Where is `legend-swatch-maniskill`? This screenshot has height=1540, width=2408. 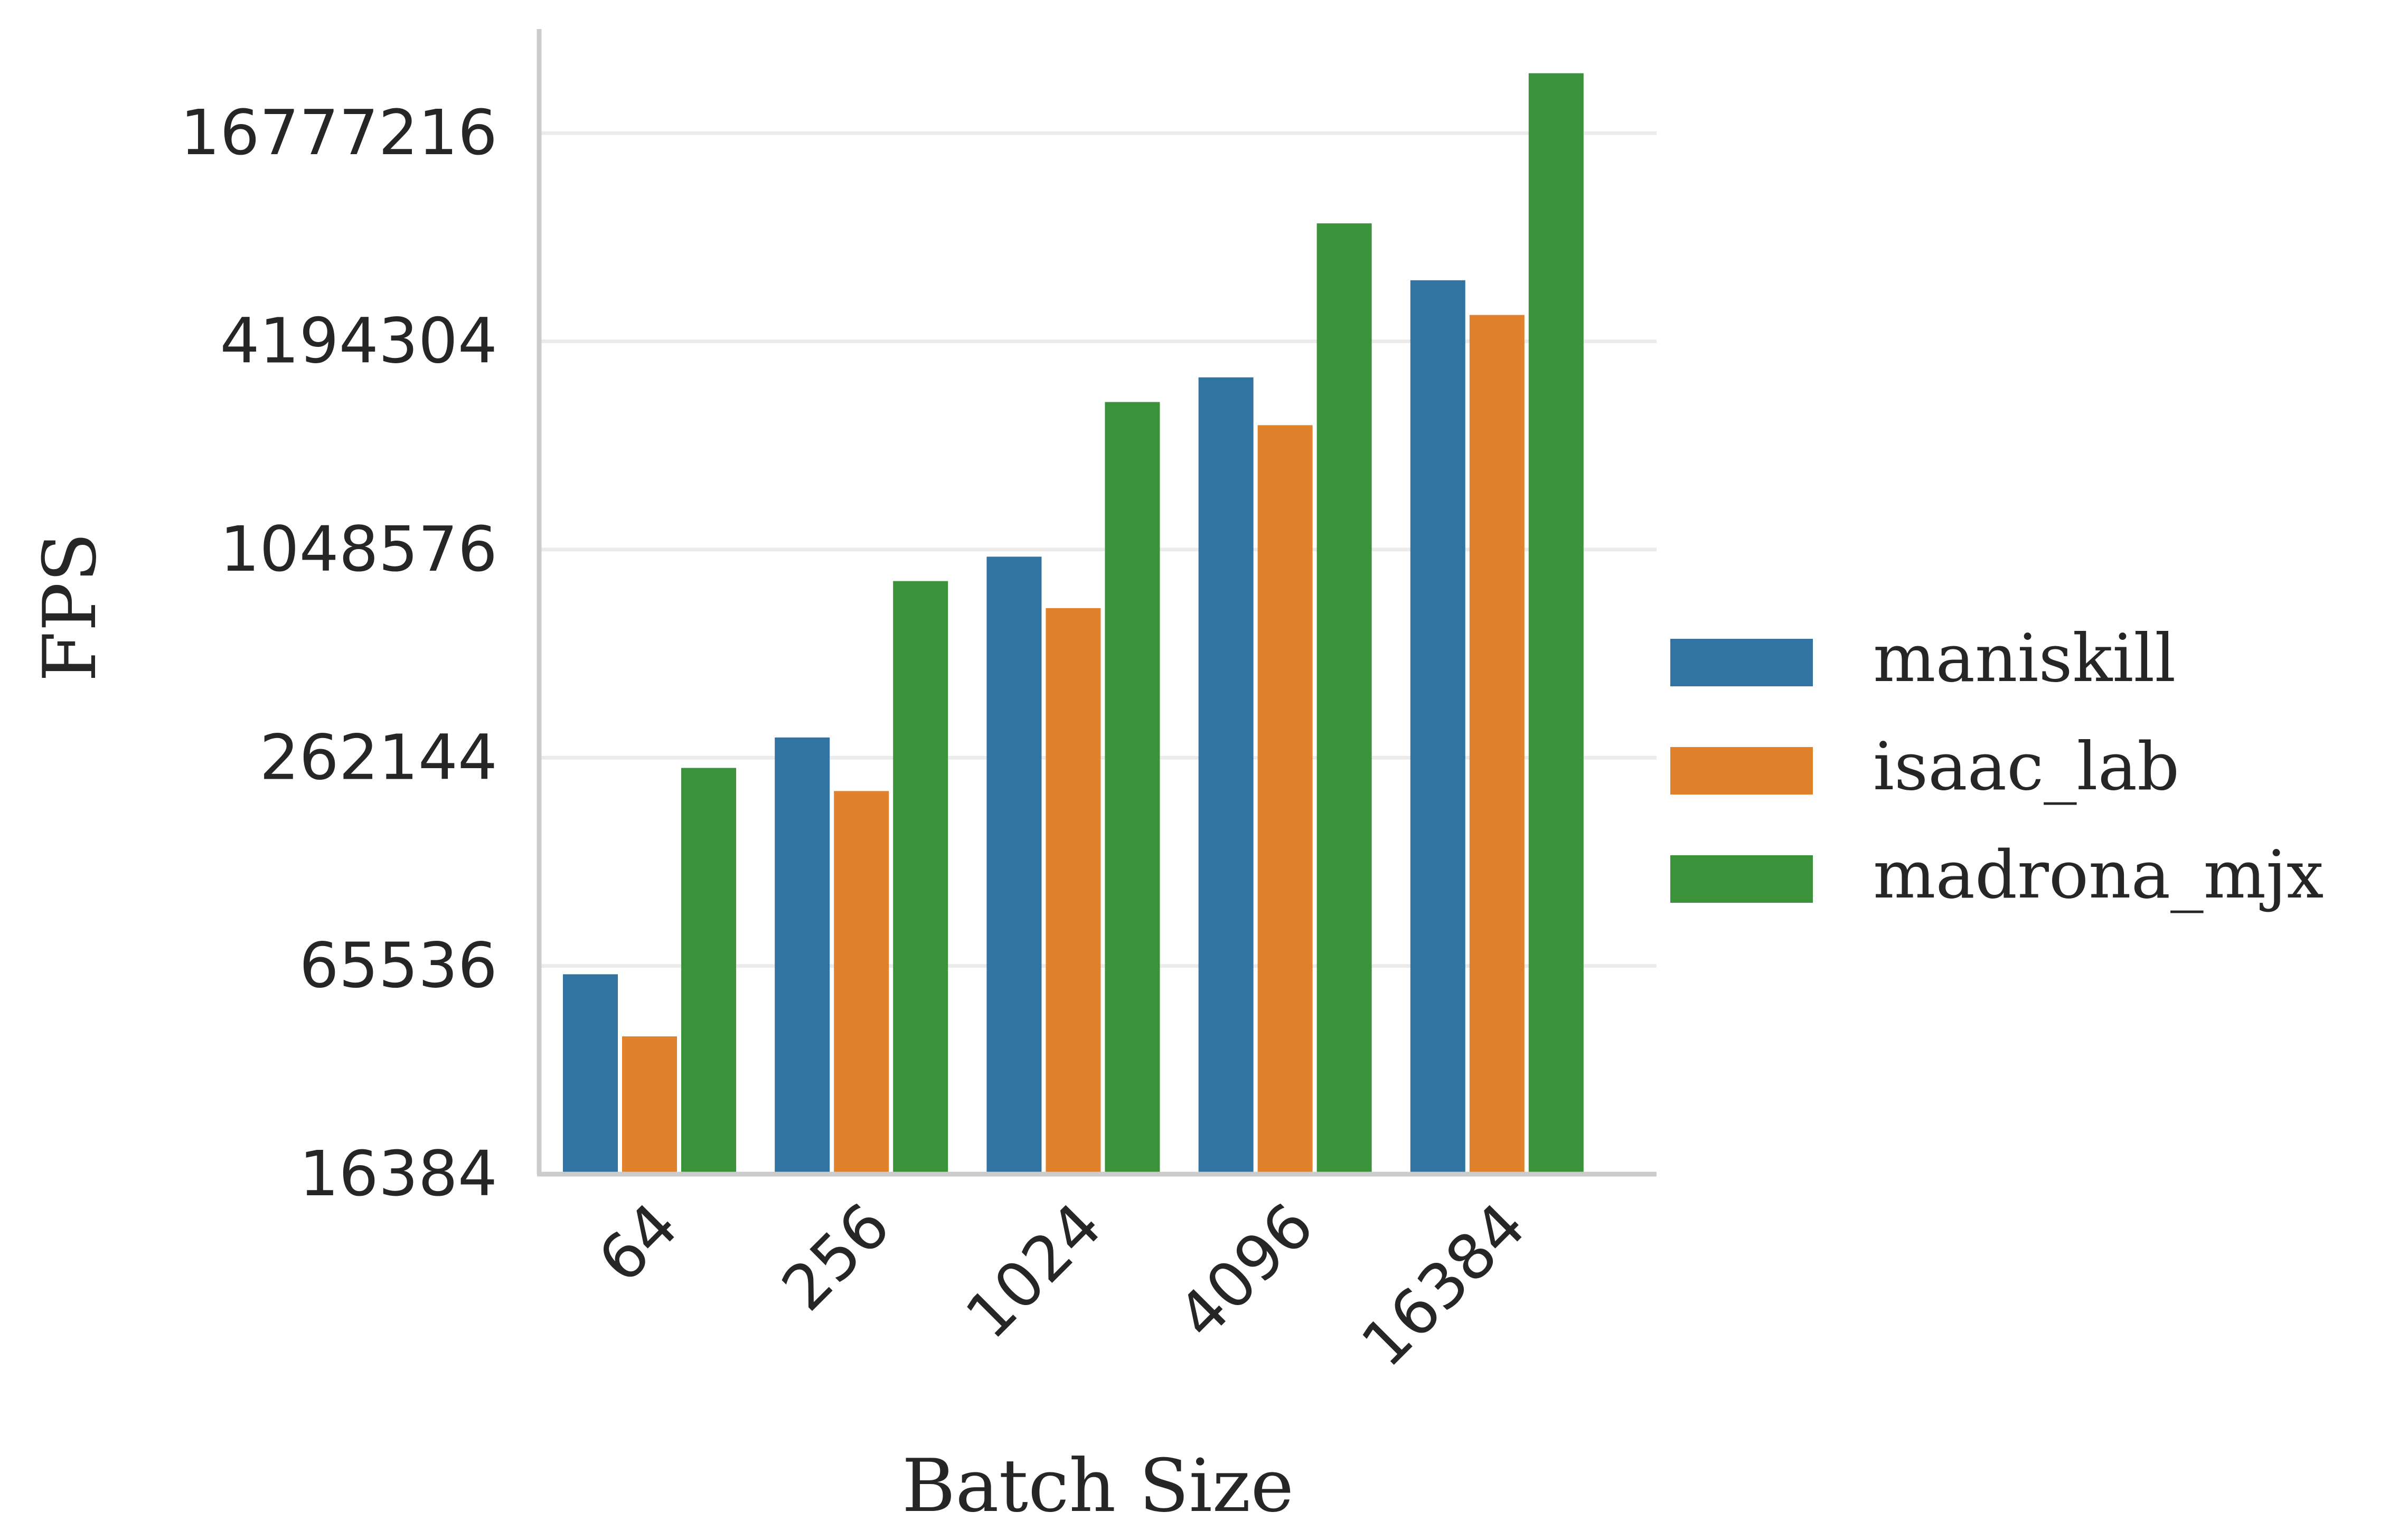
legend-swatch-maniskill is located at coordinates (1741, 662).